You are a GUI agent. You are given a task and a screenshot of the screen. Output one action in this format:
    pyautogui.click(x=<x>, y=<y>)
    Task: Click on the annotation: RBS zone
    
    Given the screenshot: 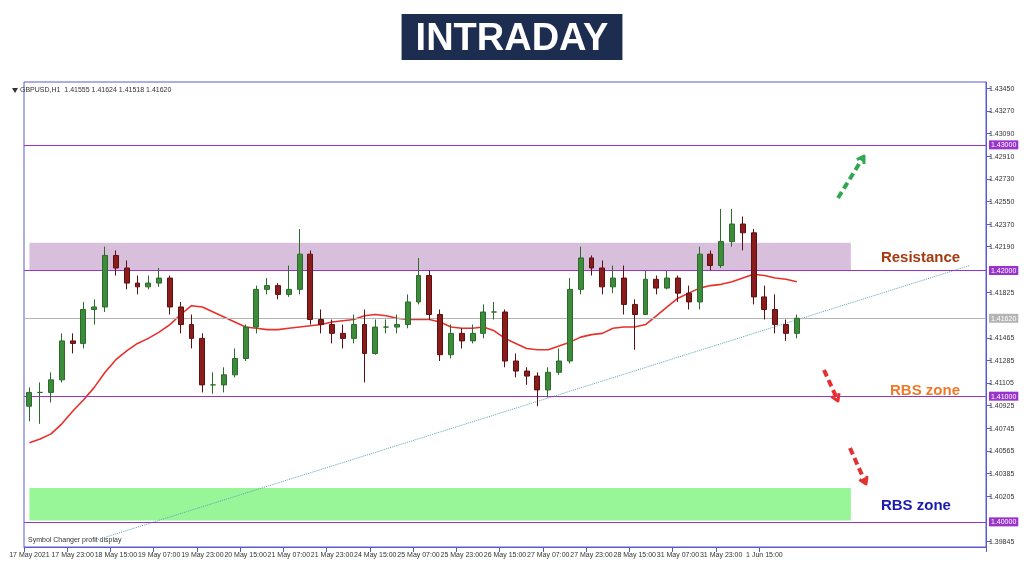 What is the action you would take?
    pyautogui.click(x=925, y=389)
    